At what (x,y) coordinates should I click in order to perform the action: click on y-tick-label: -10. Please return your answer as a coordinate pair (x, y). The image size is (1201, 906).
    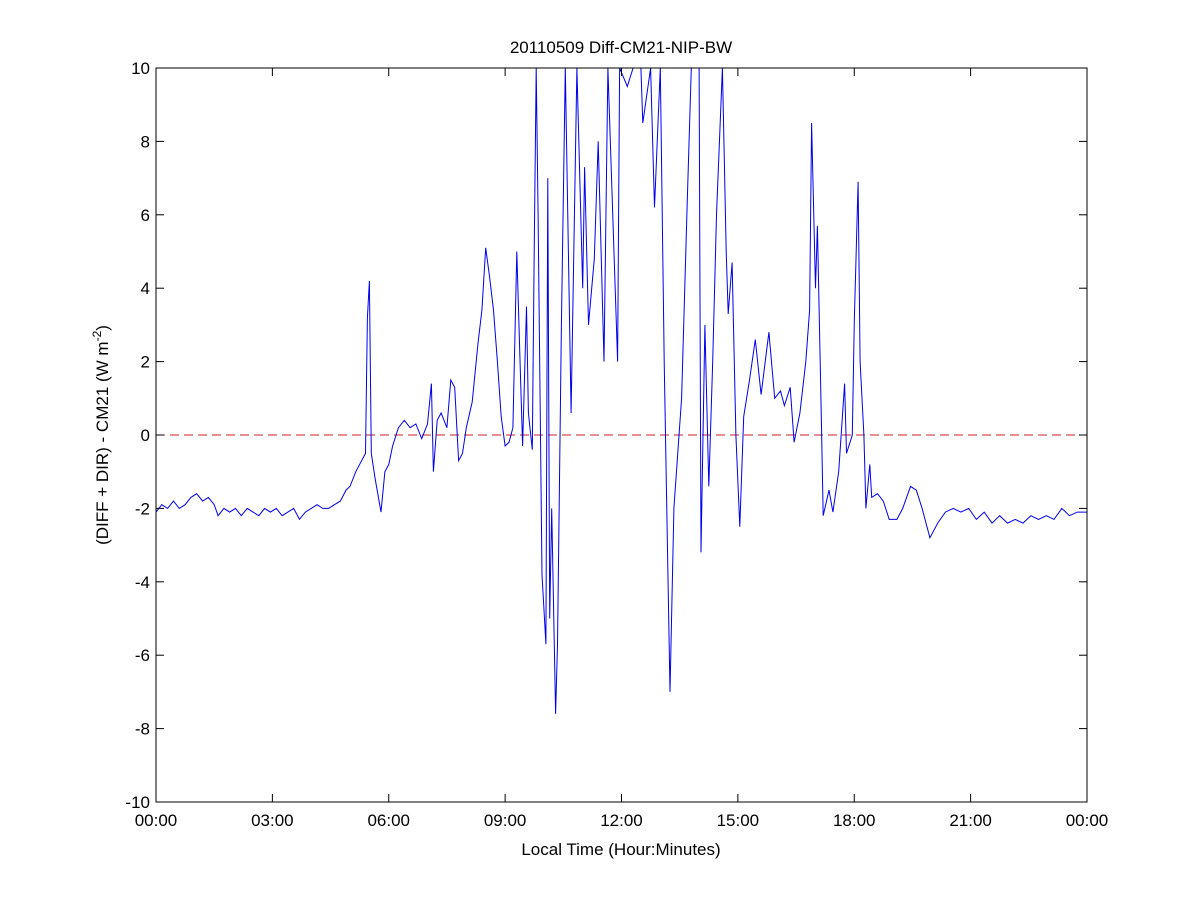
    Looking at the image, I should click on (137, 802).